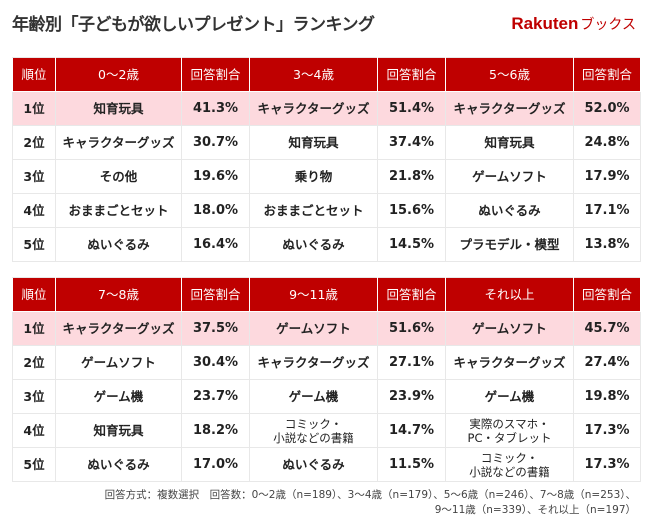 This screenshot has height=528, width=650. Describe the element at coordinates (411, 210) in the screenshot. I see `percent-cell: 15.6%` at that location.